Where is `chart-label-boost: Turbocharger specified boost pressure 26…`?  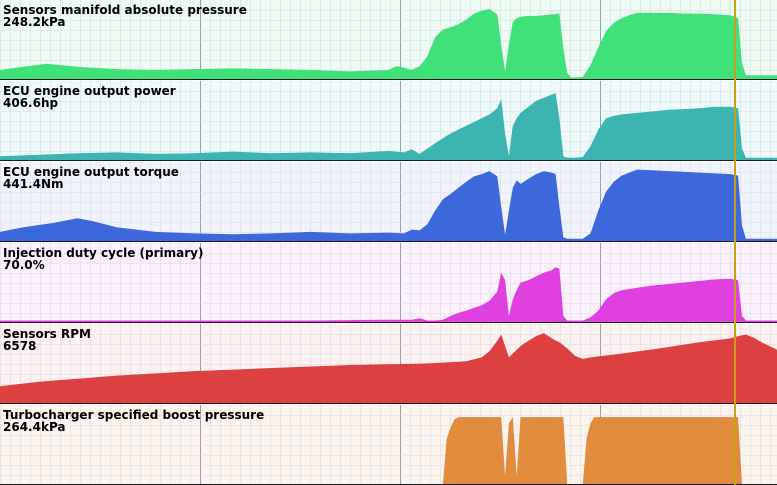 chart-label-boost: Turbocharger specified boost pressure 26… is located at coordinates (133, 421).